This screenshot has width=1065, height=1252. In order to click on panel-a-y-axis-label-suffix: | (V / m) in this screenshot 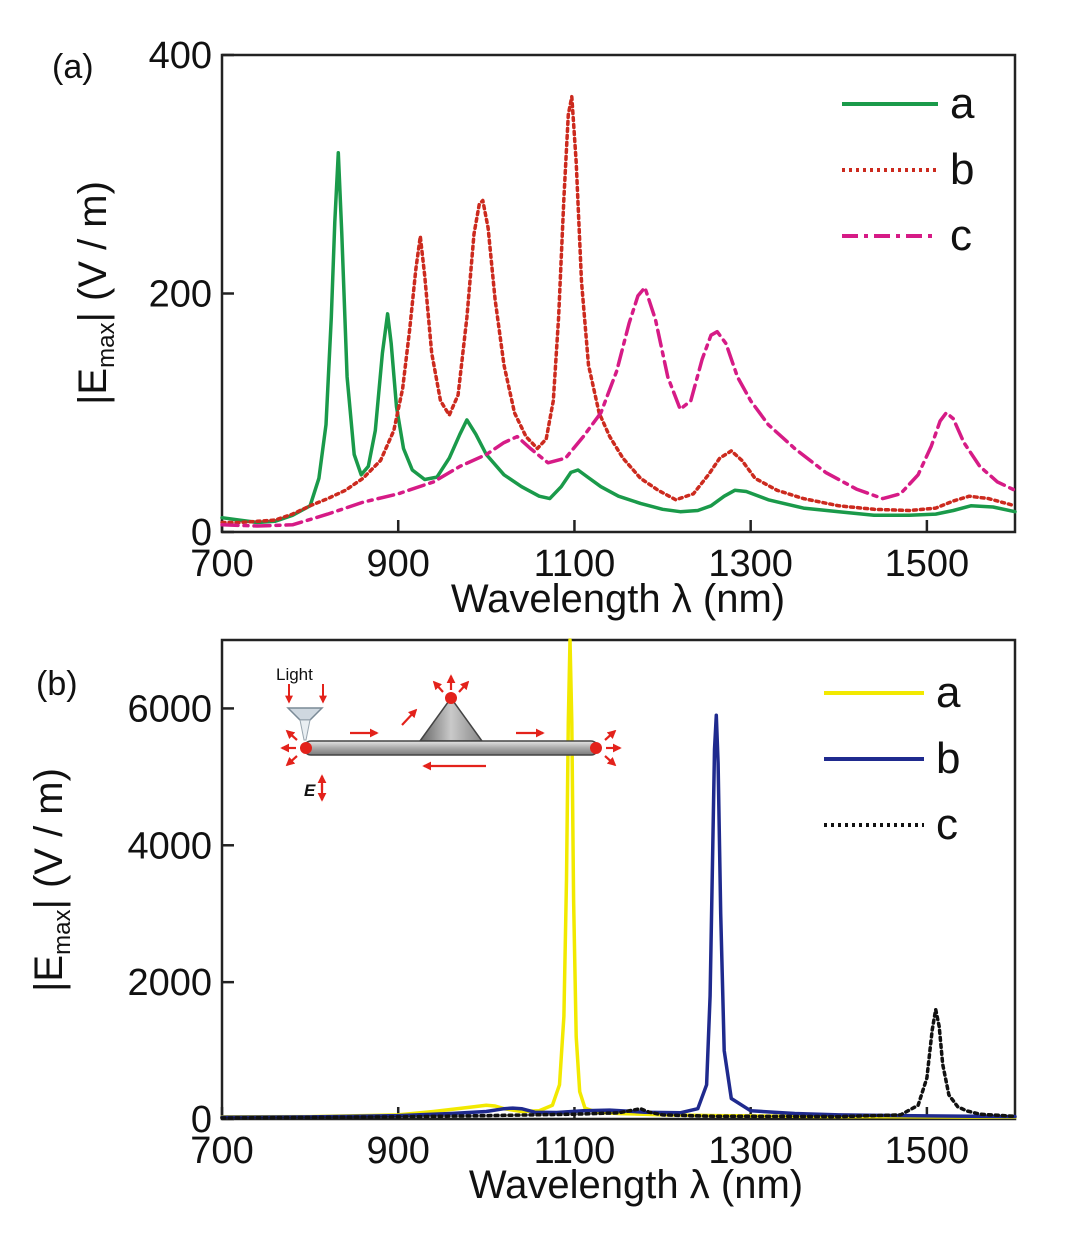, I will do `click(93, 251)`.